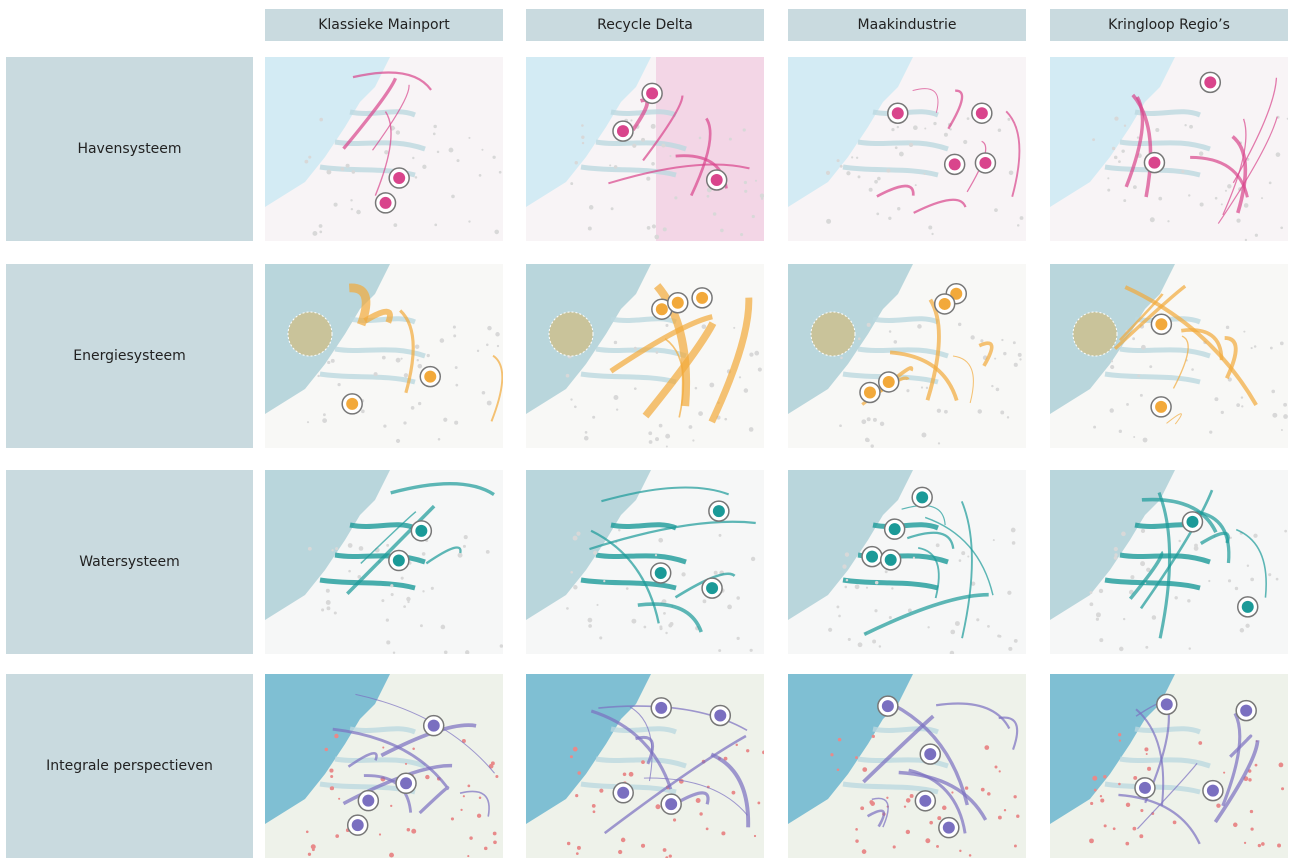  What do you see at coordinates (1169, 25) in the screenshot?
I see `column-header: Kringloop Regio’s` at bounding box center [1169, 25].